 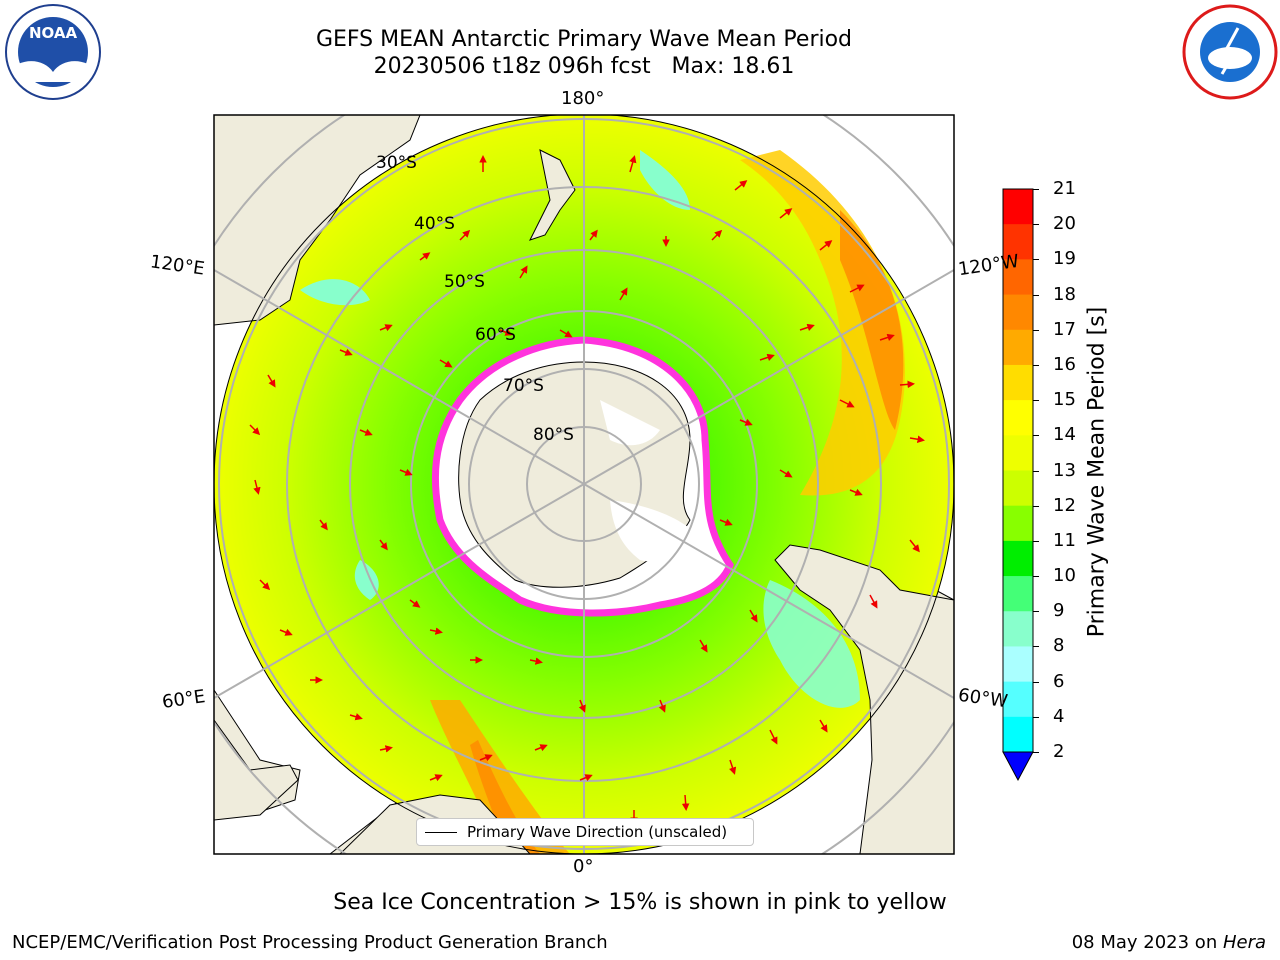 What do you see at coordinates (1059, 611) in the screenshot?
I see `colorbar-tick-label: 9` at bounding box center [1059, 611].